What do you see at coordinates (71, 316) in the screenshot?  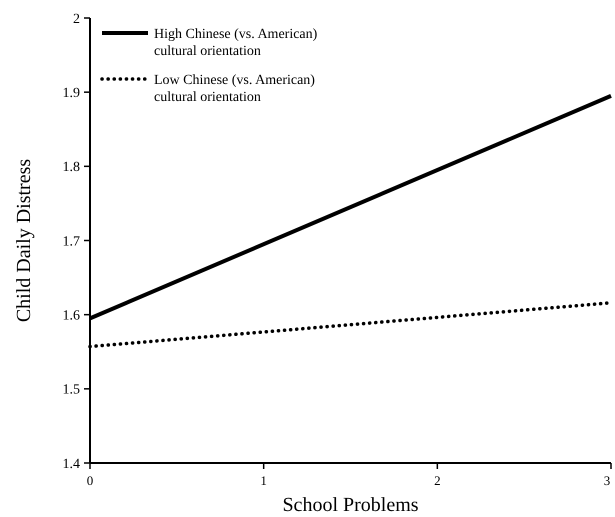 I see `y-tick-label: 1.6` at bounding box center [71, 316].